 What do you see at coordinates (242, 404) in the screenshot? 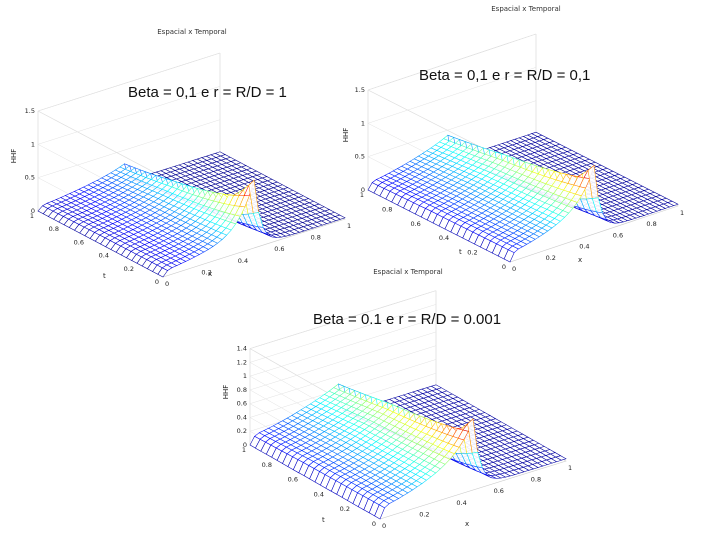
I see `z-tick-label: 0.6` at bounding box center [242, 404].